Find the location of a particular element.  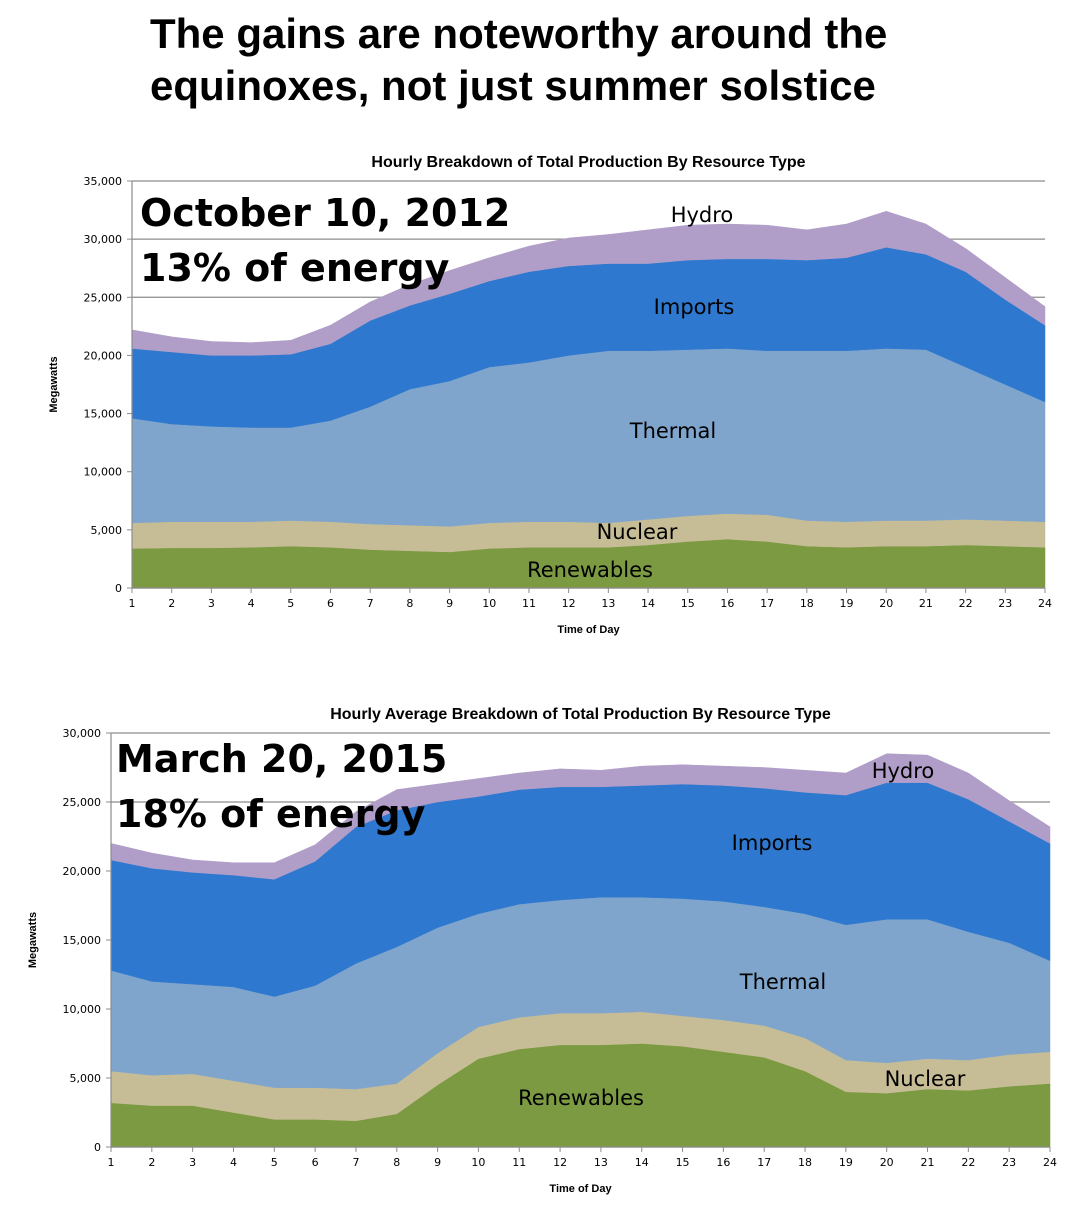

annotation-date: October 10, 2012 is located at coordinates (325, 213).